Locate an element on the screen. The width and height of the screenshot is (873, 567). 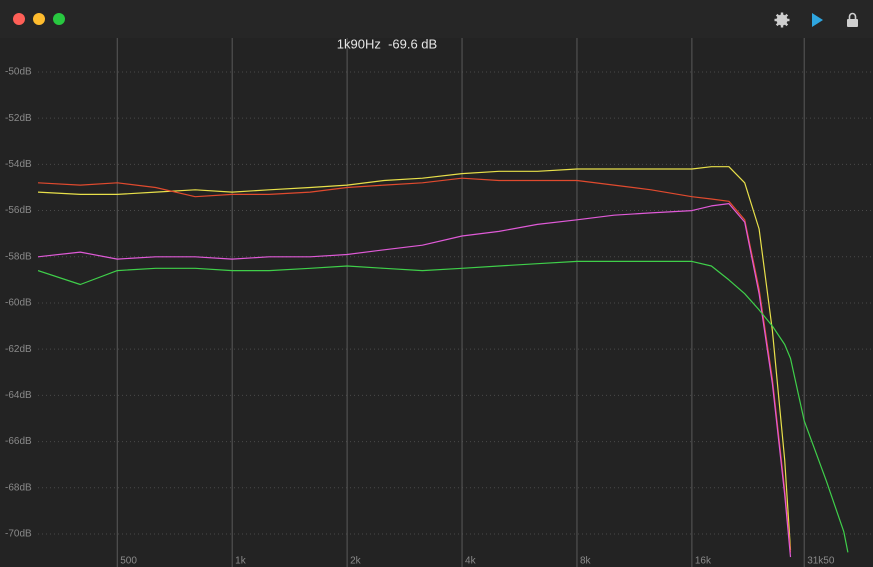
y-tick-label: -54dB is located at coordinates (18, 164).